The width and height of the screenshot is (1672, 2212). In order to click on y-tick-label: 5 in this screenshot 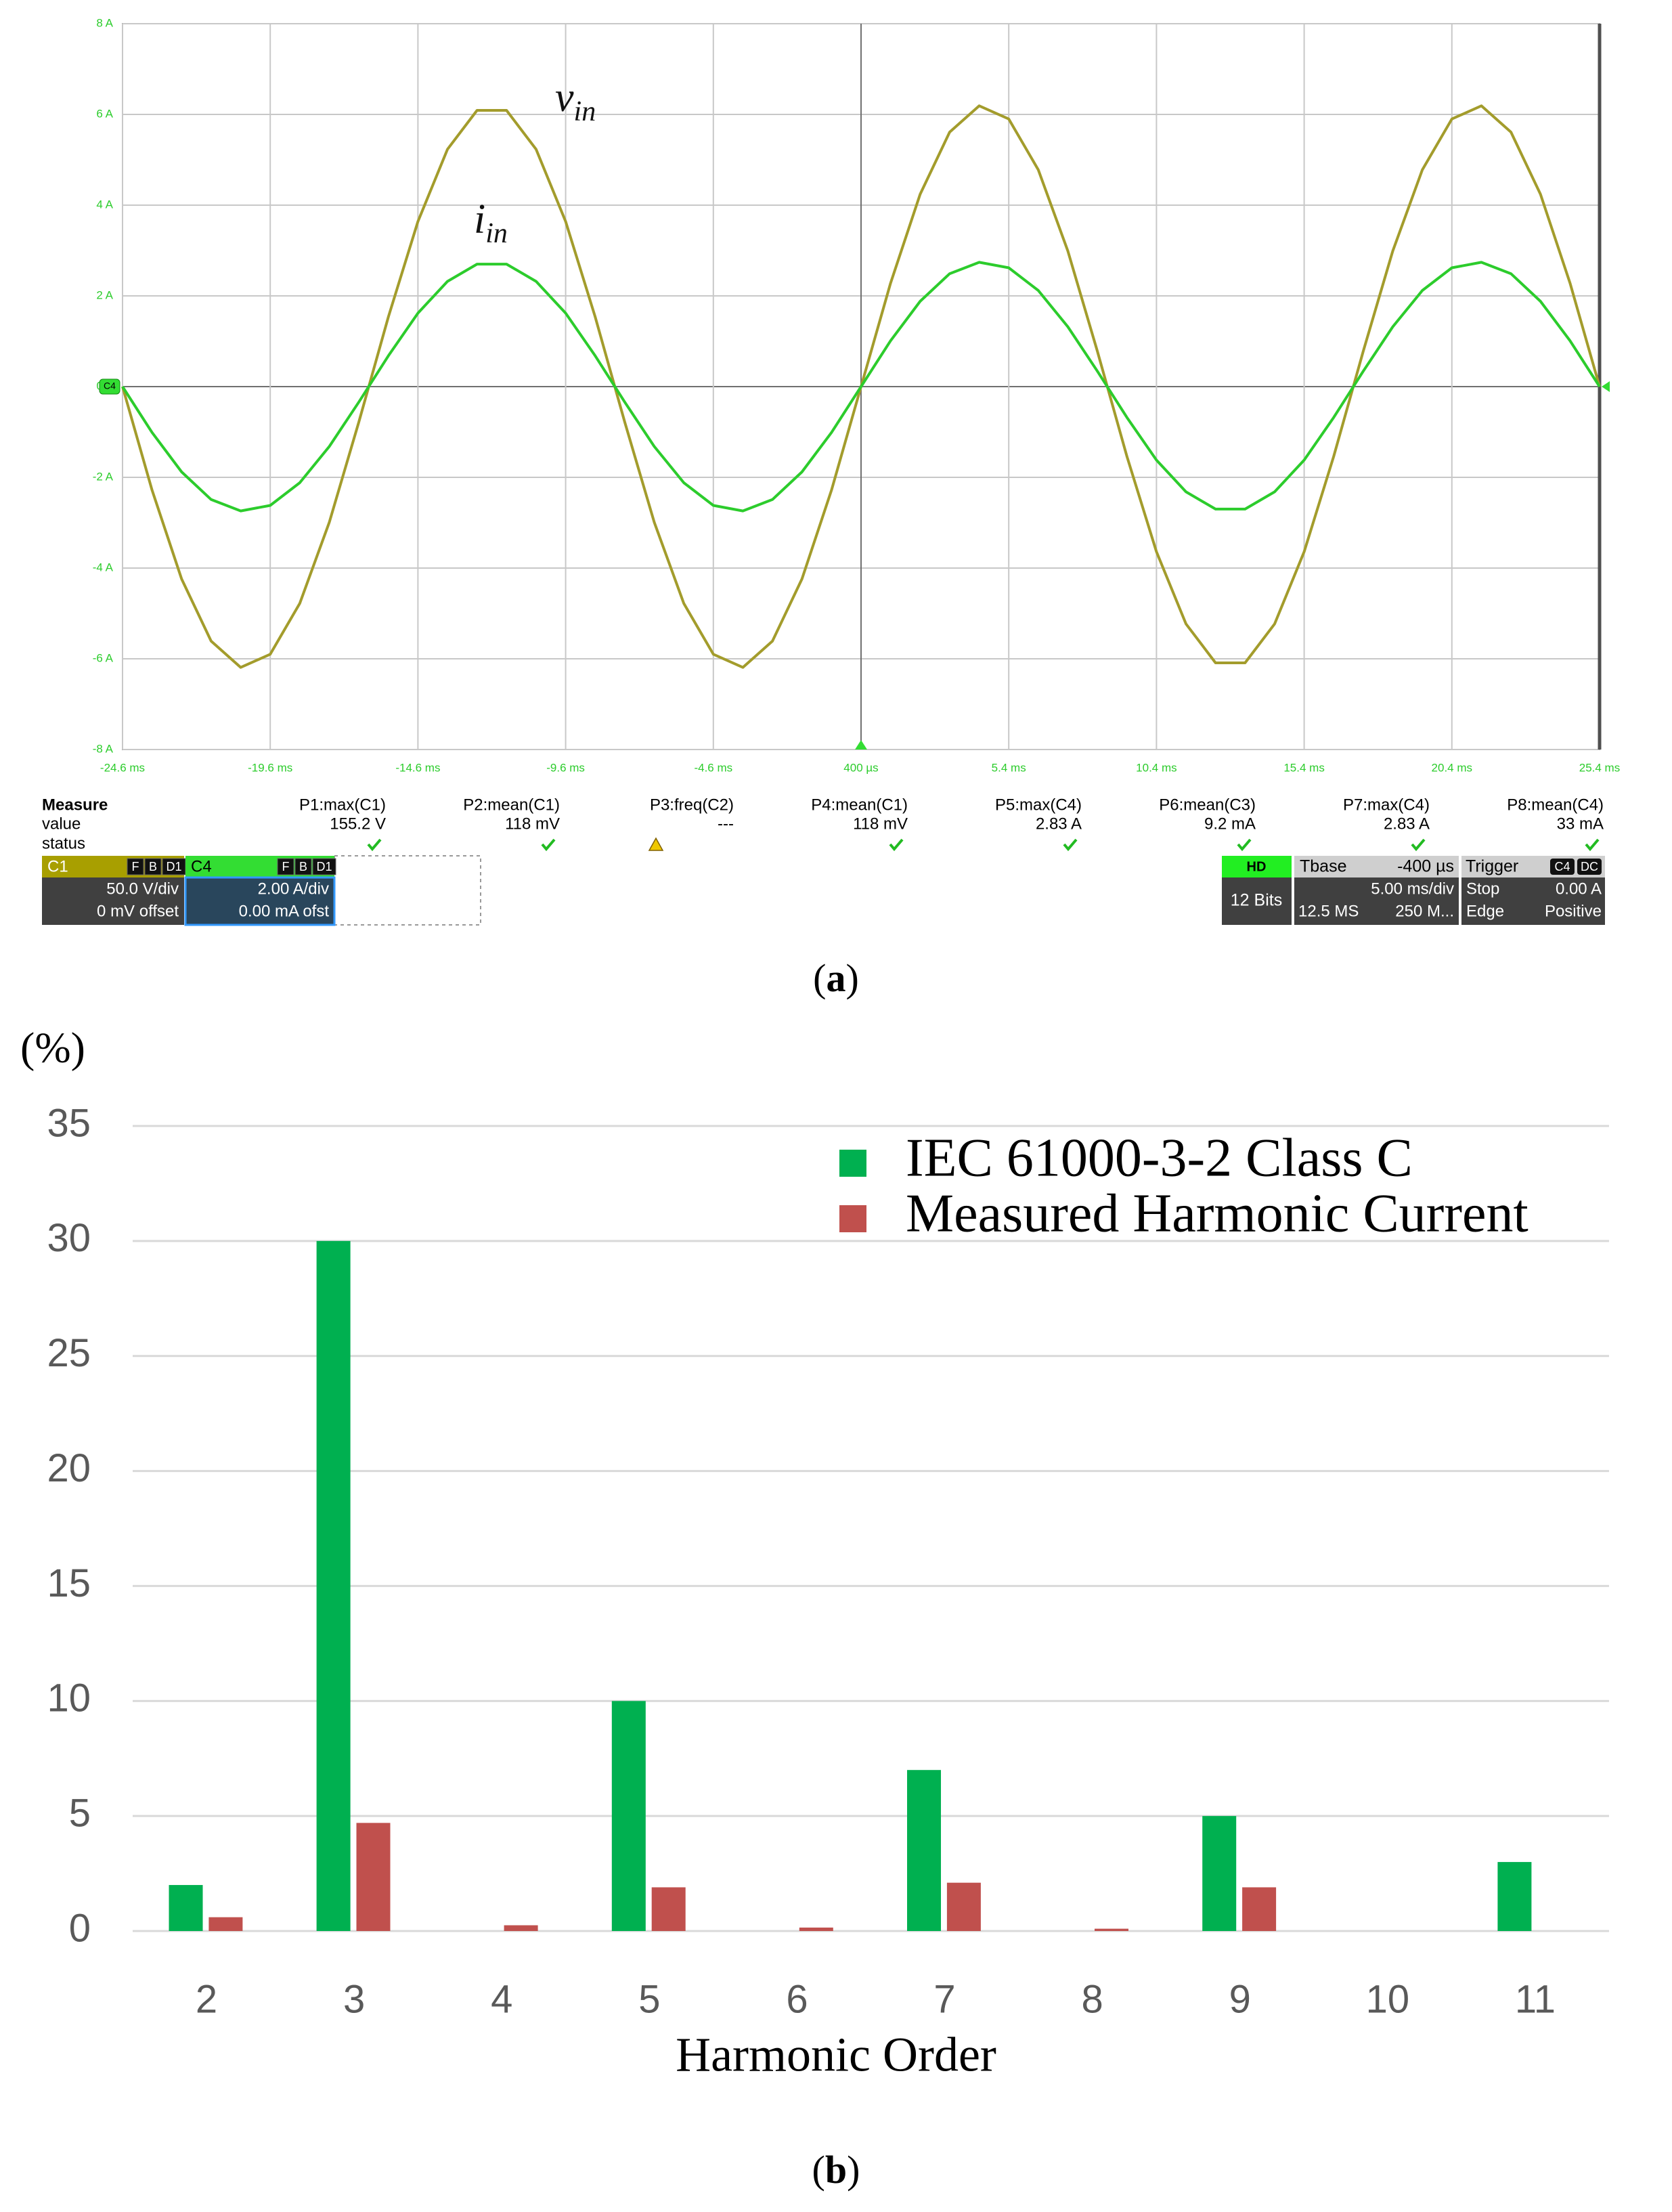, I will do `click(80, 1813)`.